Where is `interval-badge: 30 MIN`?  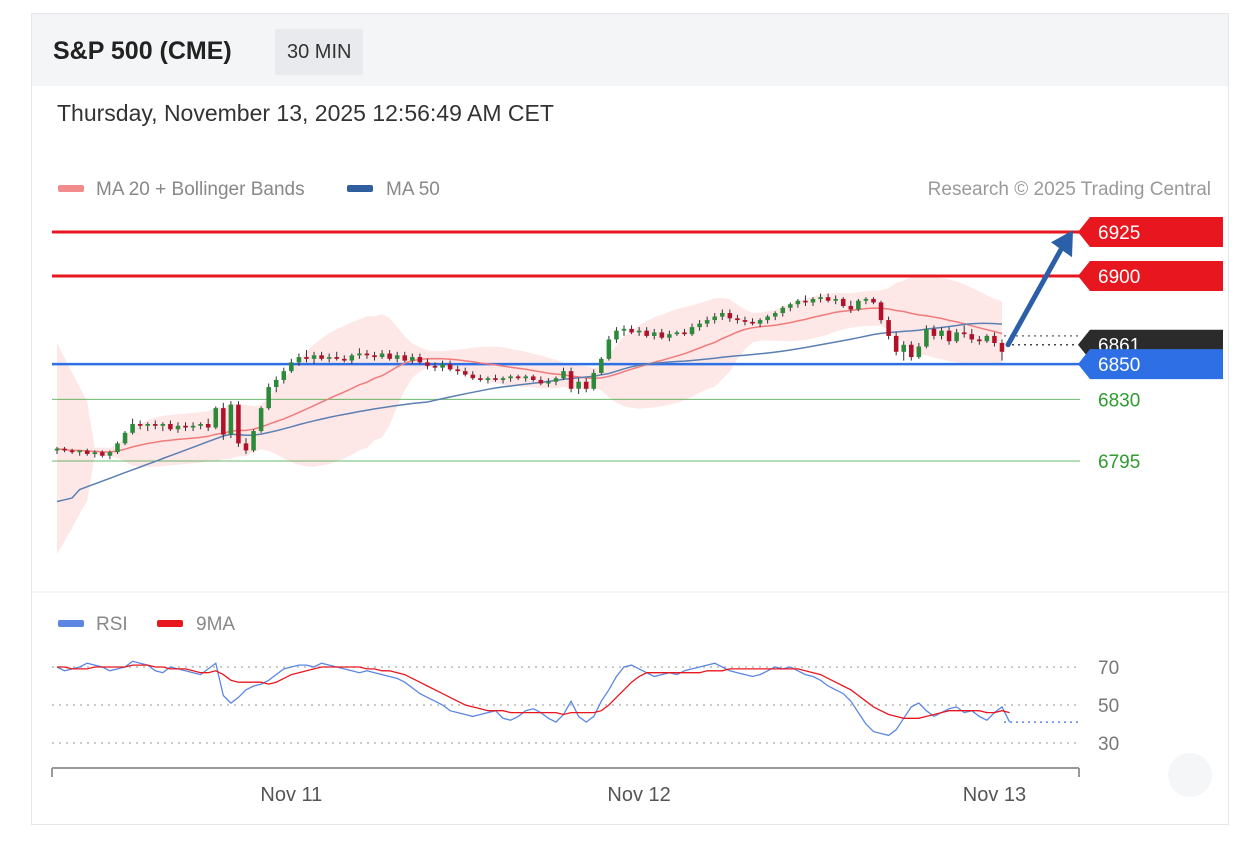
interval-badge: 30 MIN is located at coordinates (319, 52).